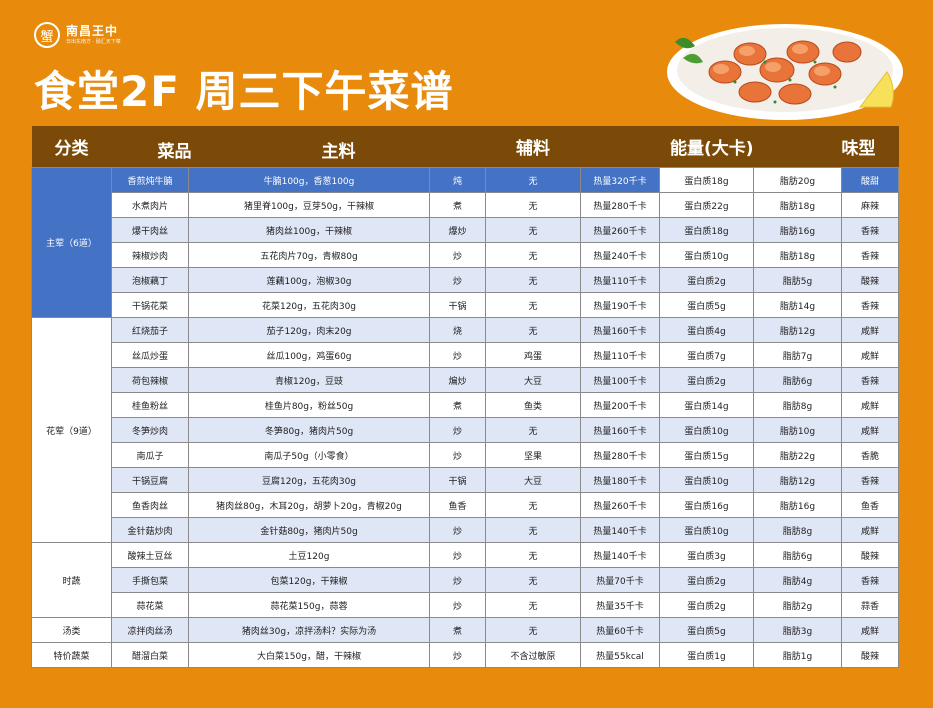 This screenshot has width=933, height=708. Describe the element at coordinates (150, 180) in the screenshot. I see `dish-name-cell: 香煎炖牛腩` at that location.